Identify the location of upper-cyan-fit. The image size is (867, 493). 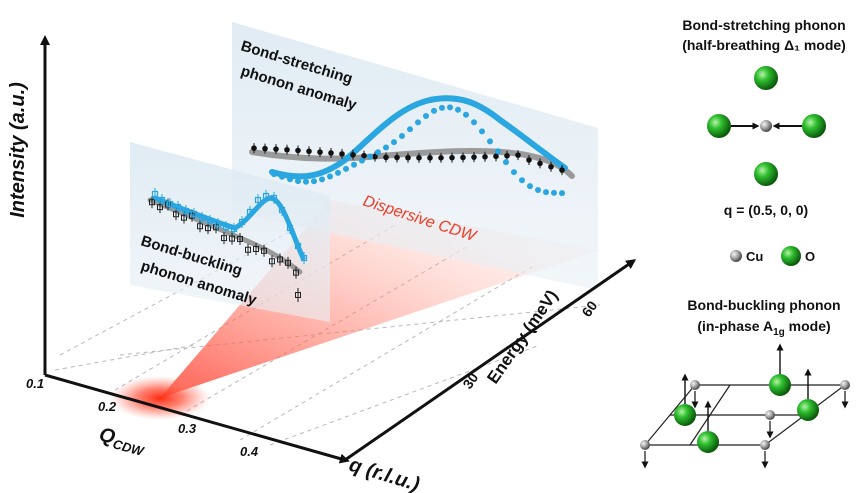
(418, 137).